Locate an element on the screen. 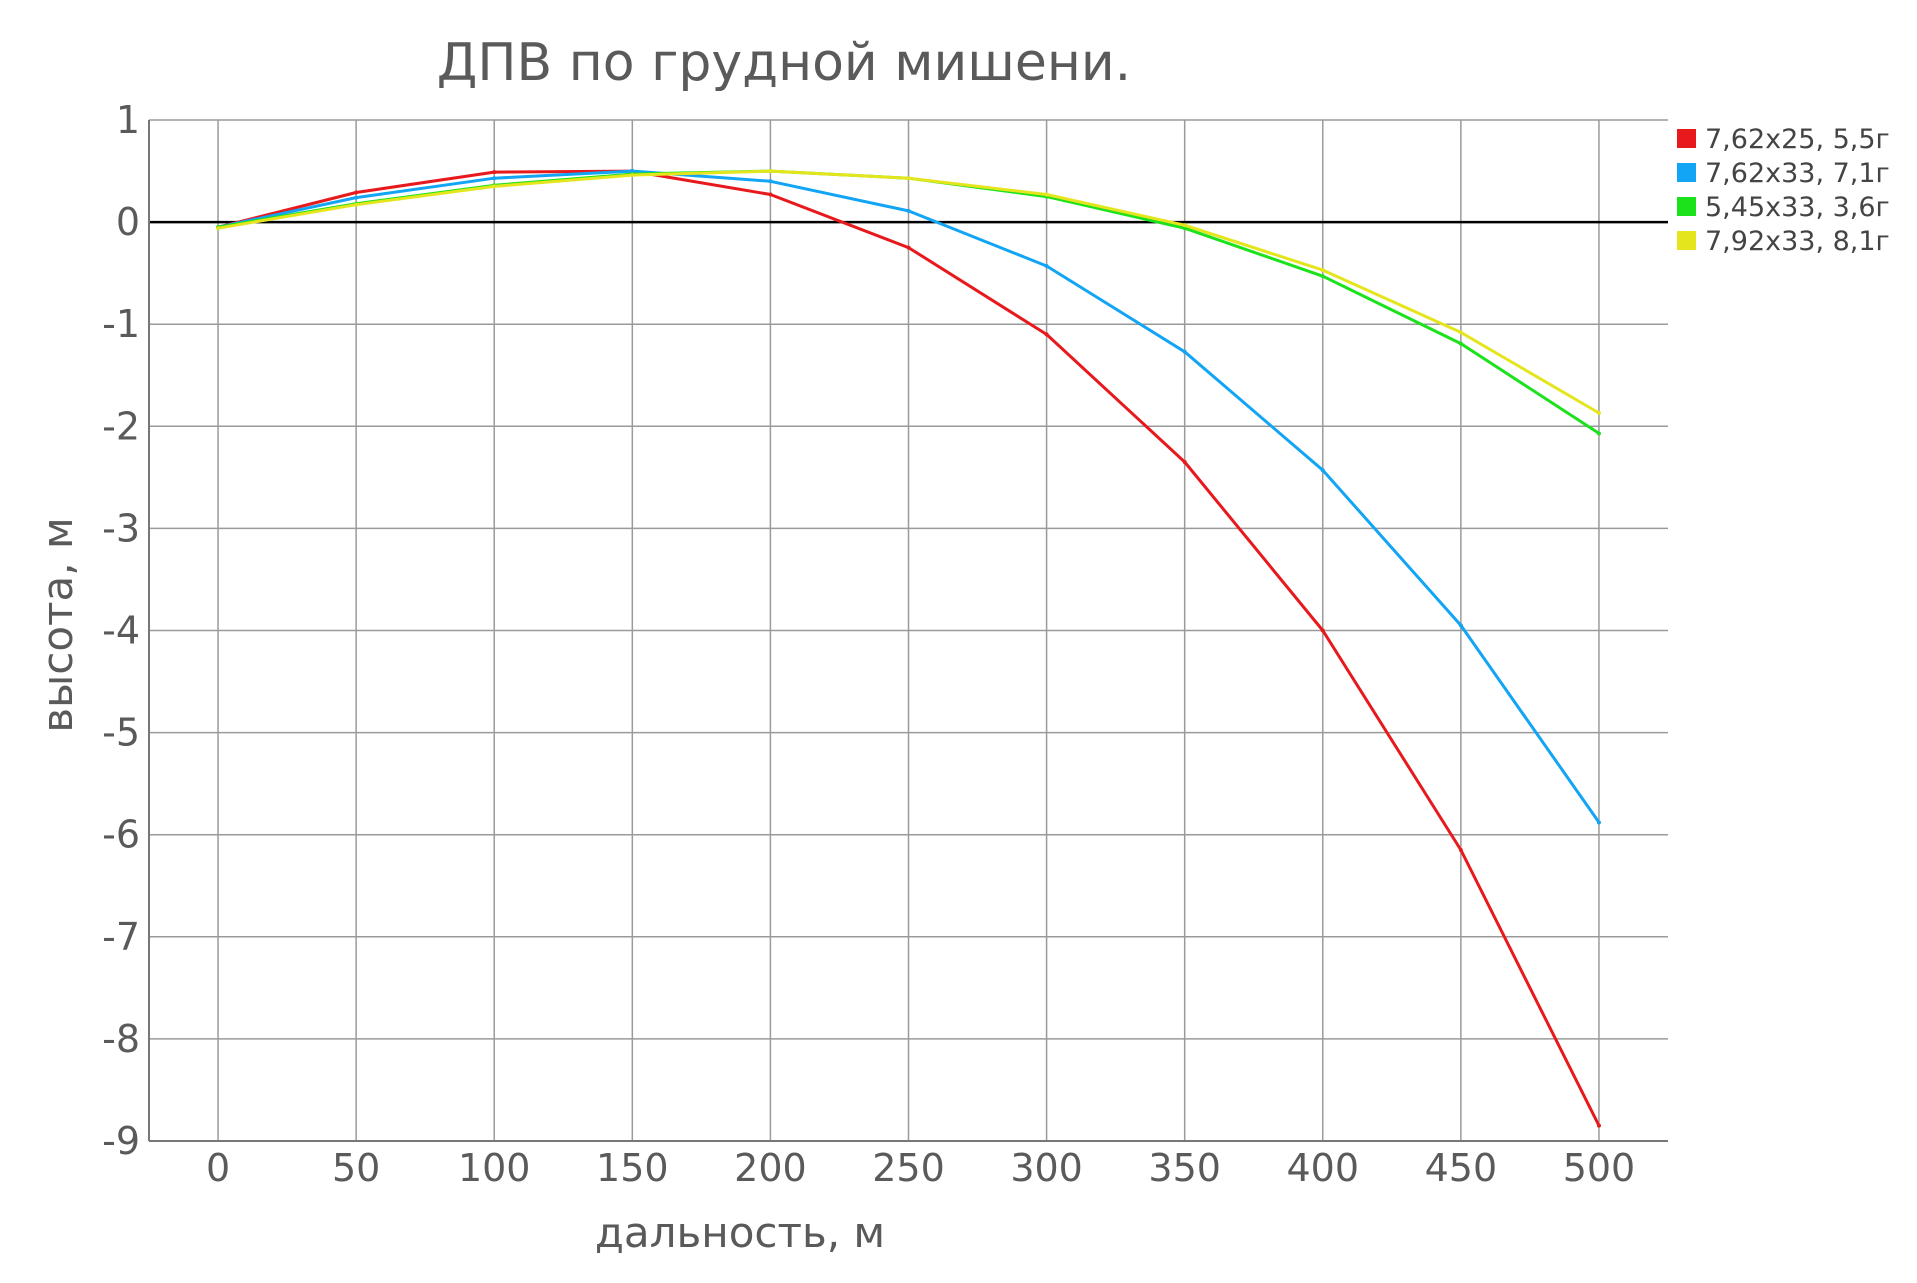 Image resolution: width=1917 pixels, height=1283 pixels. x-tick-label: 200 is located at coordinates (770, 1168).